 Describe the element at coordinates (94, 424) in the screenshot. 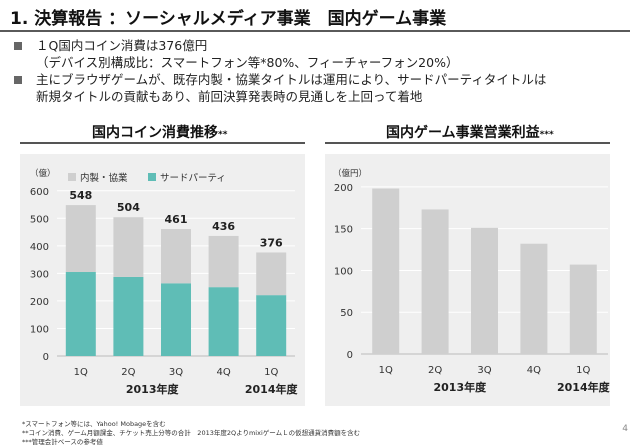

I see `footnote-1: *スマートフォン等には、Yahoo! Mobageを含む` at that location.